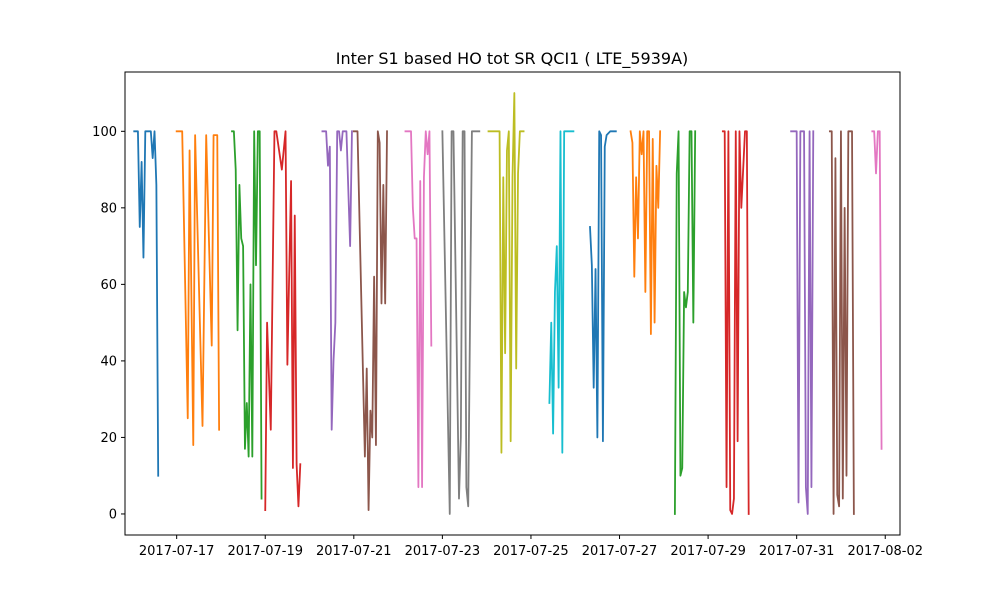 The width and height of the screenshot is (1000, 600). What do you see at coordinates (885, 551) in the screenshot?
I see `x-tick-label: 2017-08-02` at bounding box center [885, 551].